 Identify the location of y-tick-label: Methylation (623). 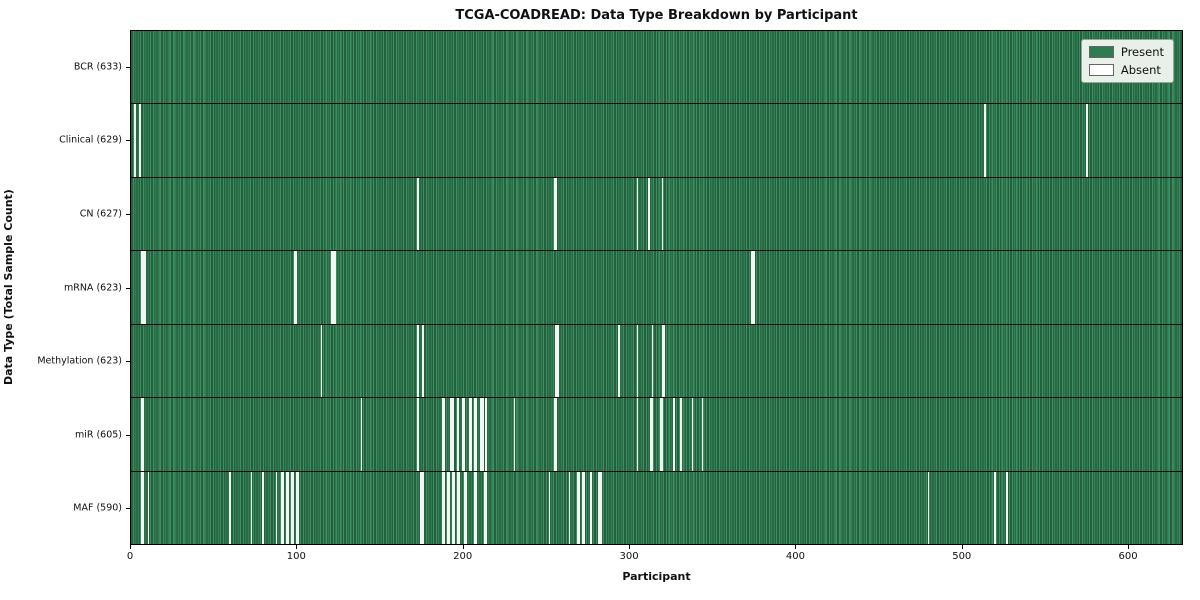
(79, 361).